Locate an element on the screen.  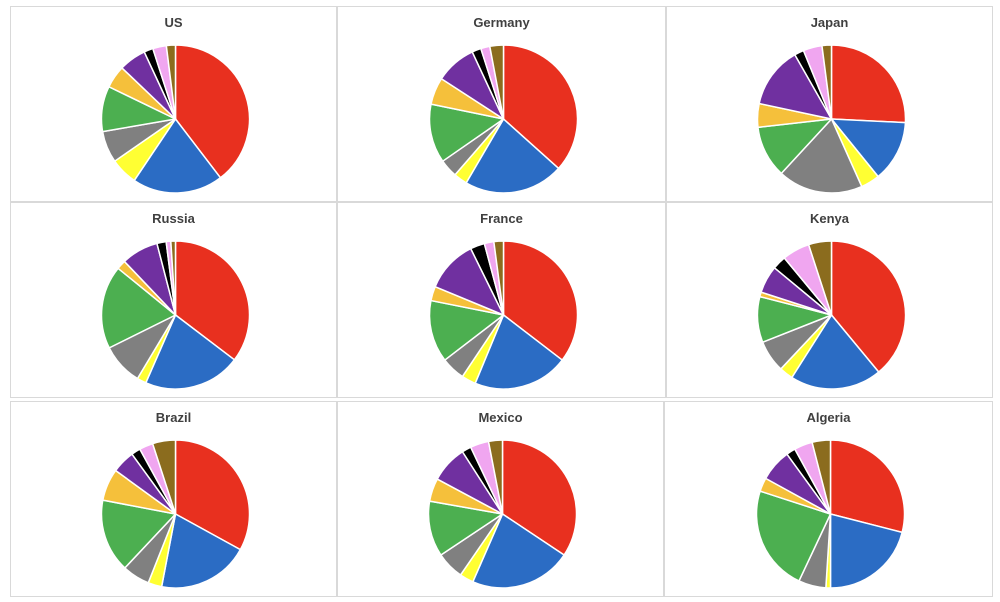
chart-title: Mexico is located at coordinates (500, 417).